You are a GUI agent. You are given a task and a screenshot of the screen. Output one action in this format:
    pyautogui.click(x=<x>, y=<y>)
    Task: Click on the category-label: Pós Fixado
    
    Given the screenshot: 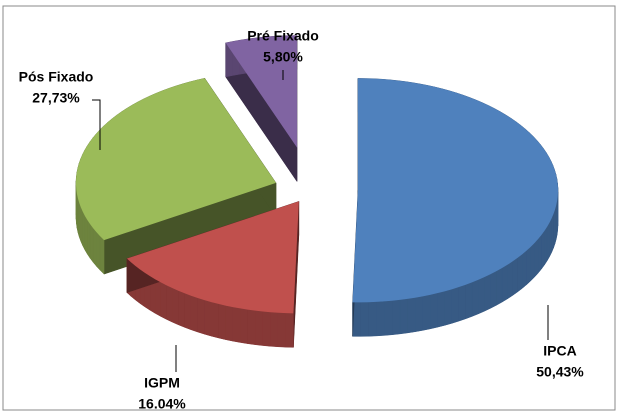 What is the action you would take?
    pyautogui.click(x=56, y=77)
    